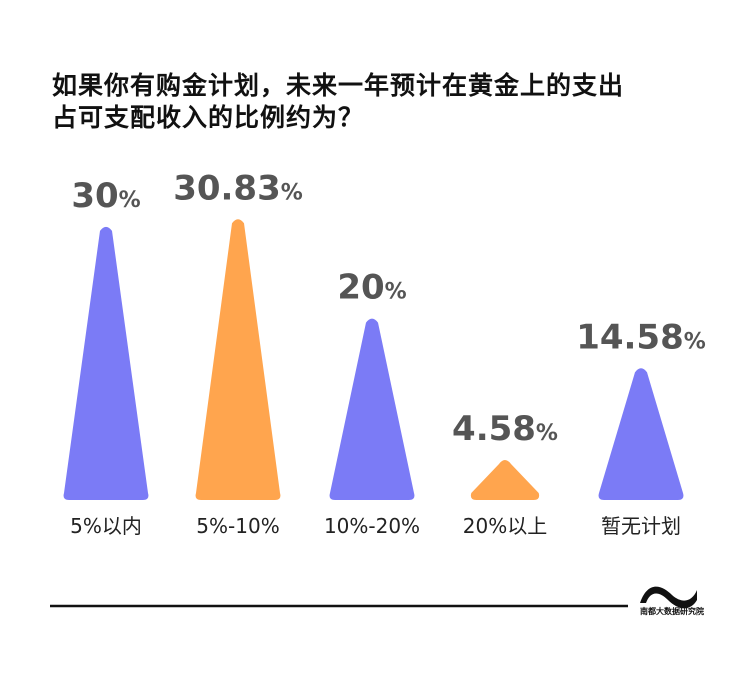 The height and width of the screenshot is (689, 751). Describe the element at coordinates (371, 288) in the screenshot. I see `value-label: 20%` at that location.